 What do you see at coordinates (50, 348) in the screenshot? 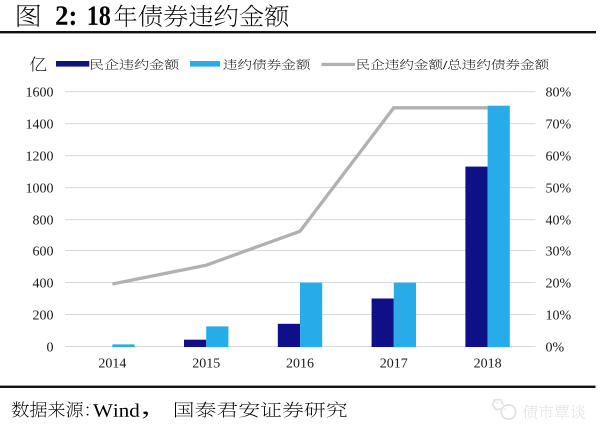
I see `svg-text: 0` at bounding box center [50, 348].